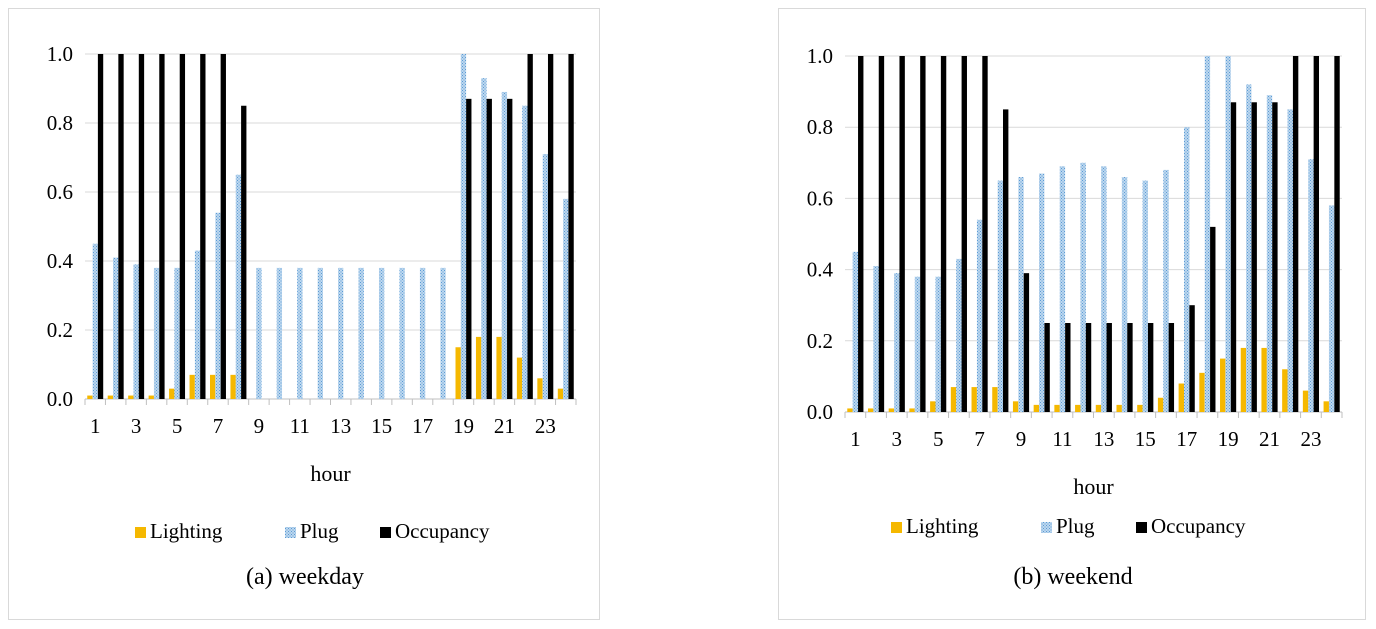  What do you see at coordinates (1021, 439) in the screenshot?
I see `x-tick-label: 9` at bounding box center [1021, 439].